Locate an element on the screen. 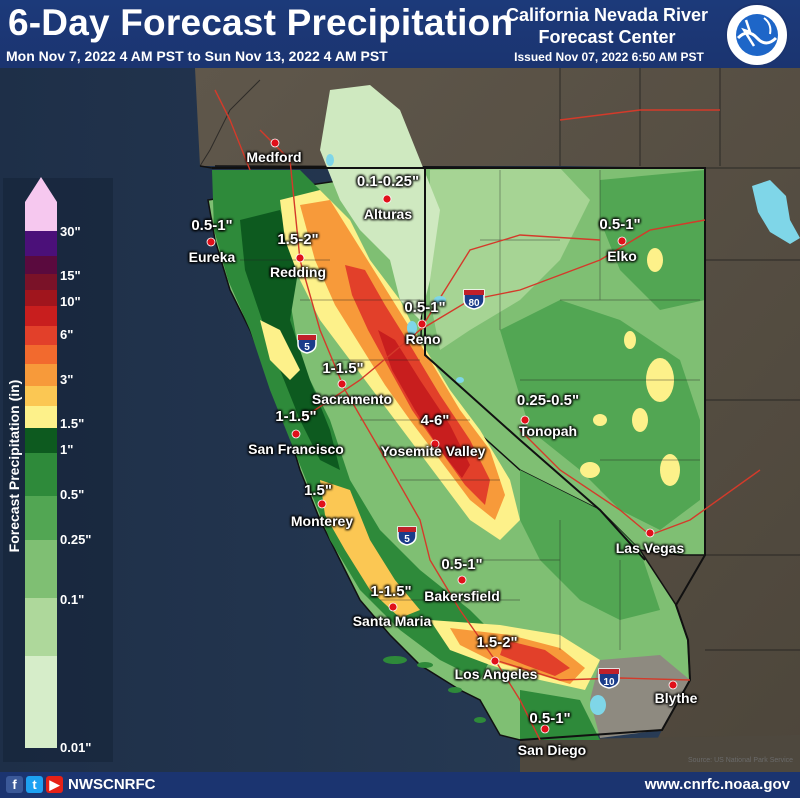 The width and height of the screenshot is (800, 798). interstate-5-shield-north: 5 is located at coordinates (307, 344).